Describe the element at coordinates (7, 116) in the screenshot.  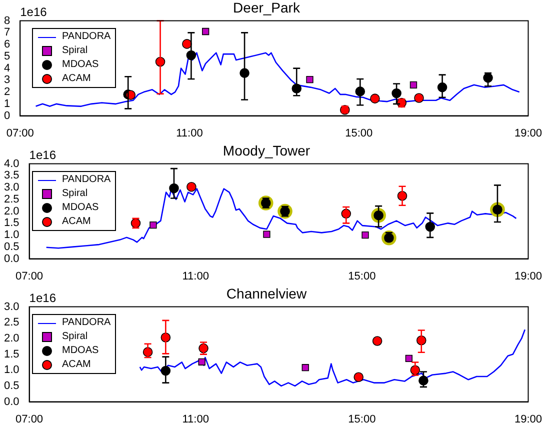
I see `y-tick-label: 0` at that location.